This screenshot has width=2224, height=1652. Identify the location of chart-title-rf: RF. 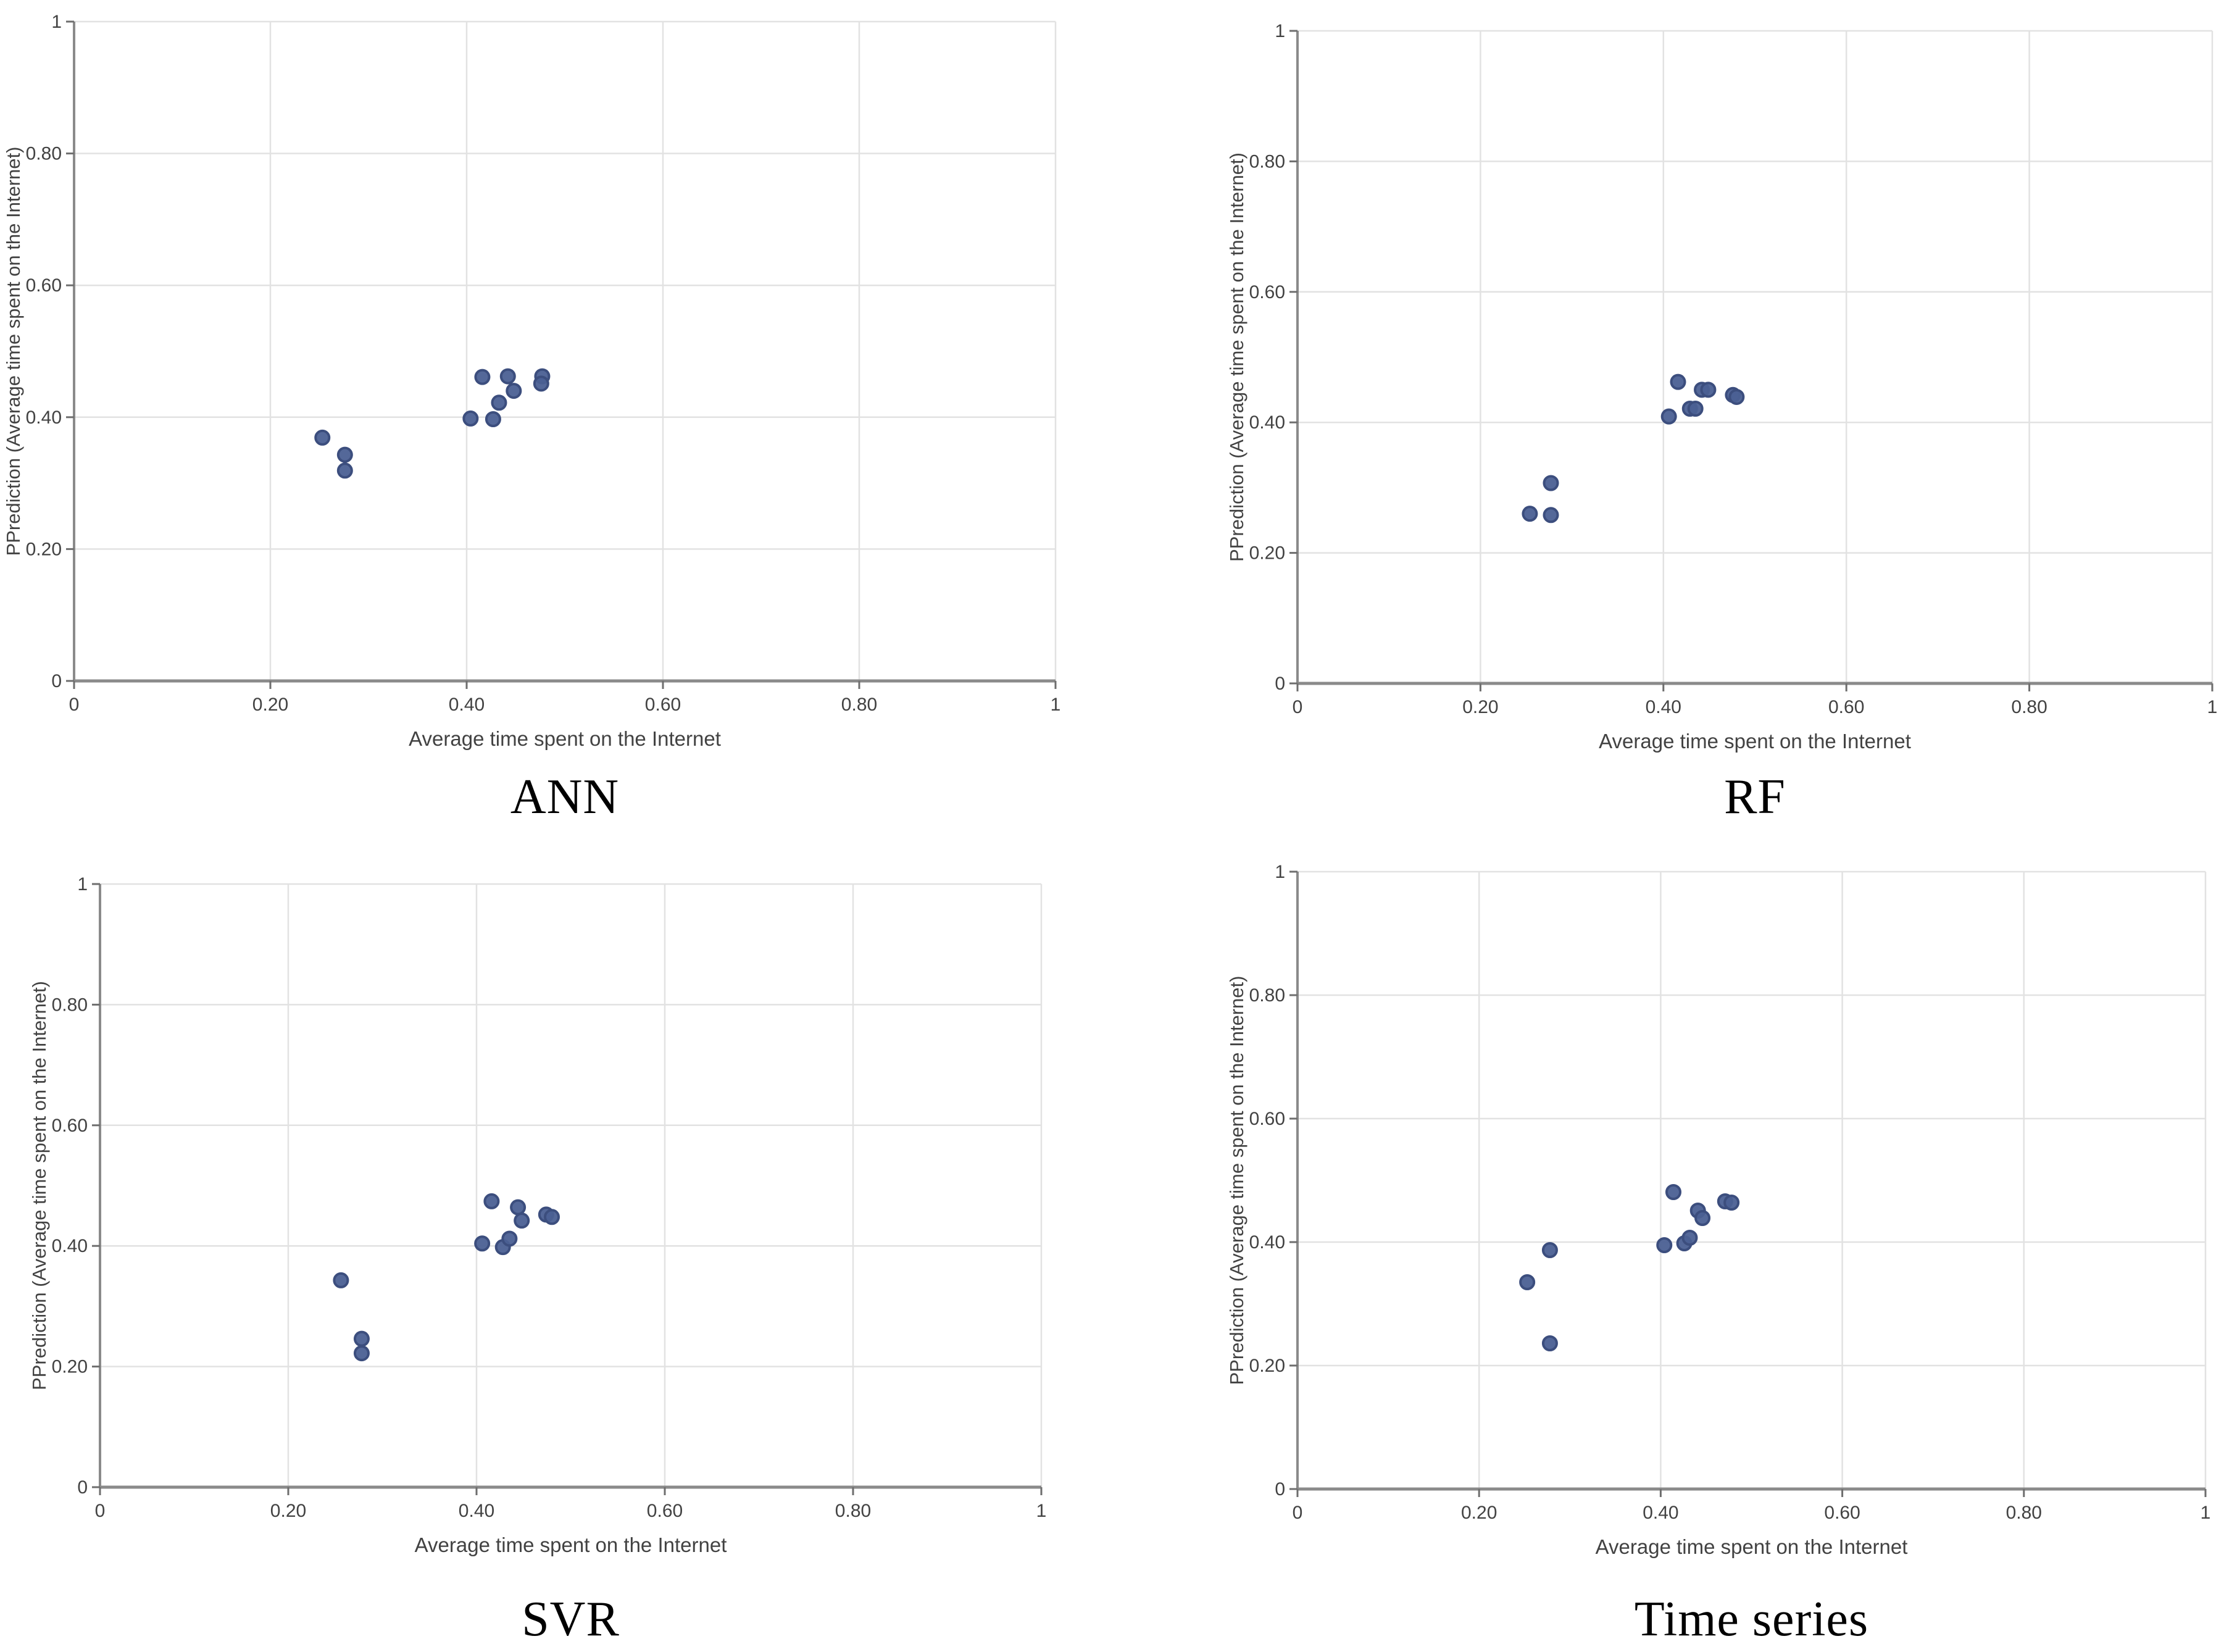
(1755, 797).